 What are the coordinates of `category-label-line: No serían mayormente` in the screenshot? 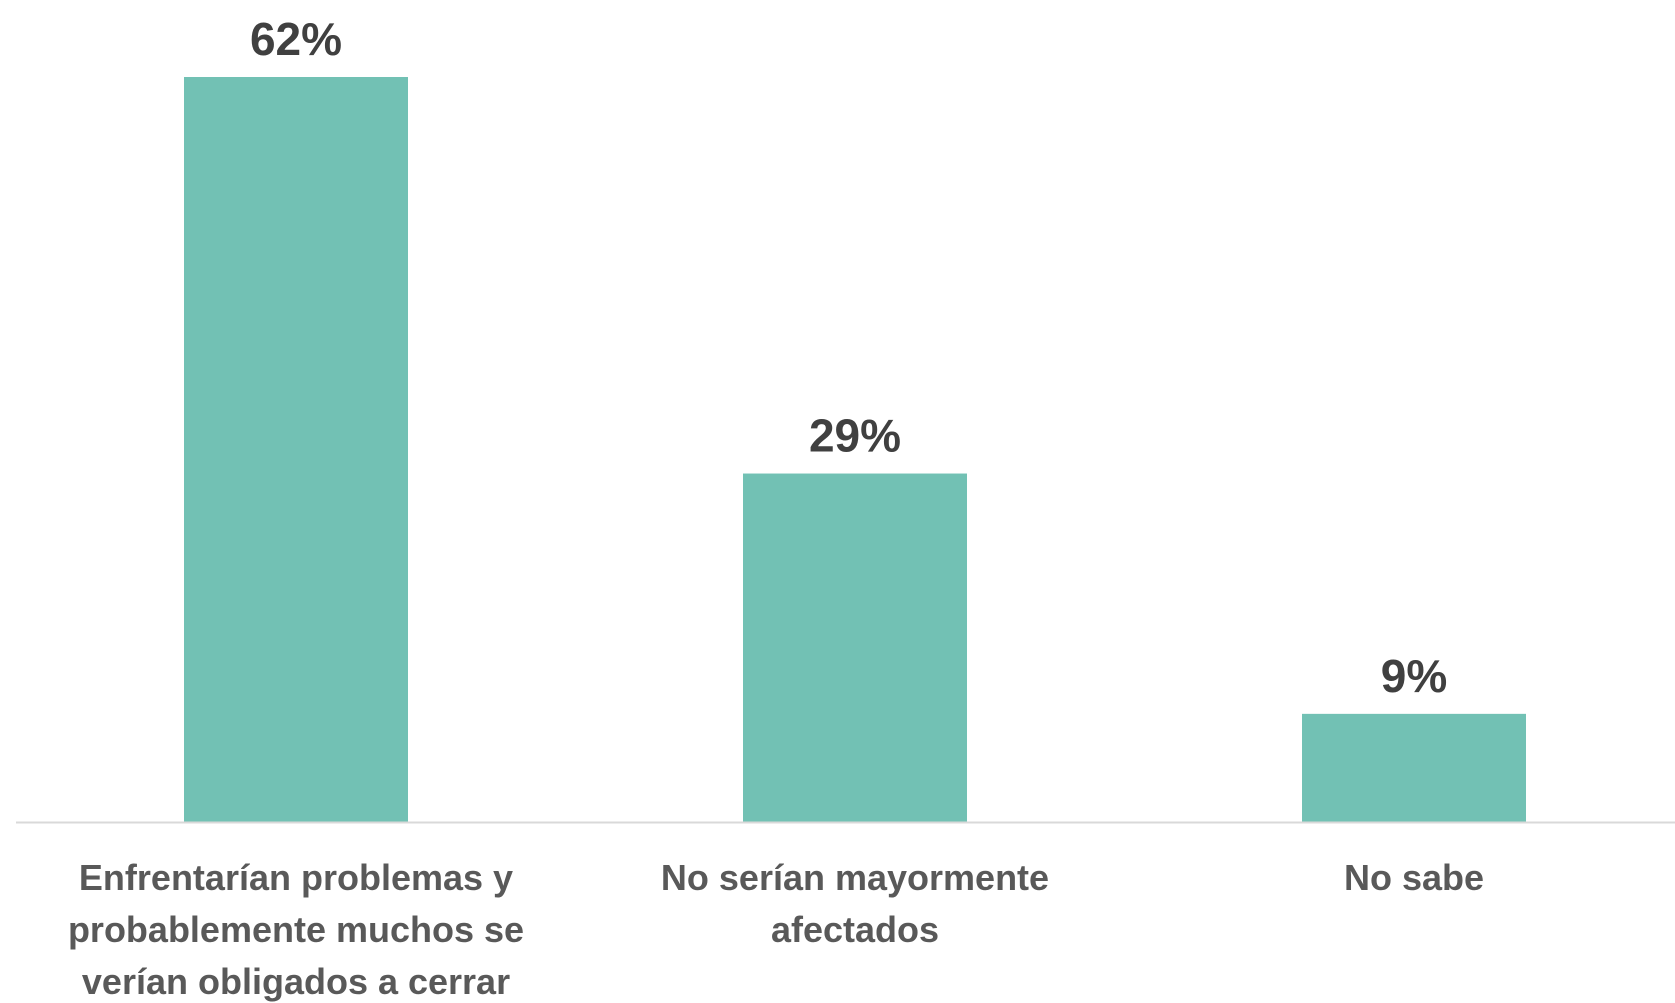 It's located at (855, 877).